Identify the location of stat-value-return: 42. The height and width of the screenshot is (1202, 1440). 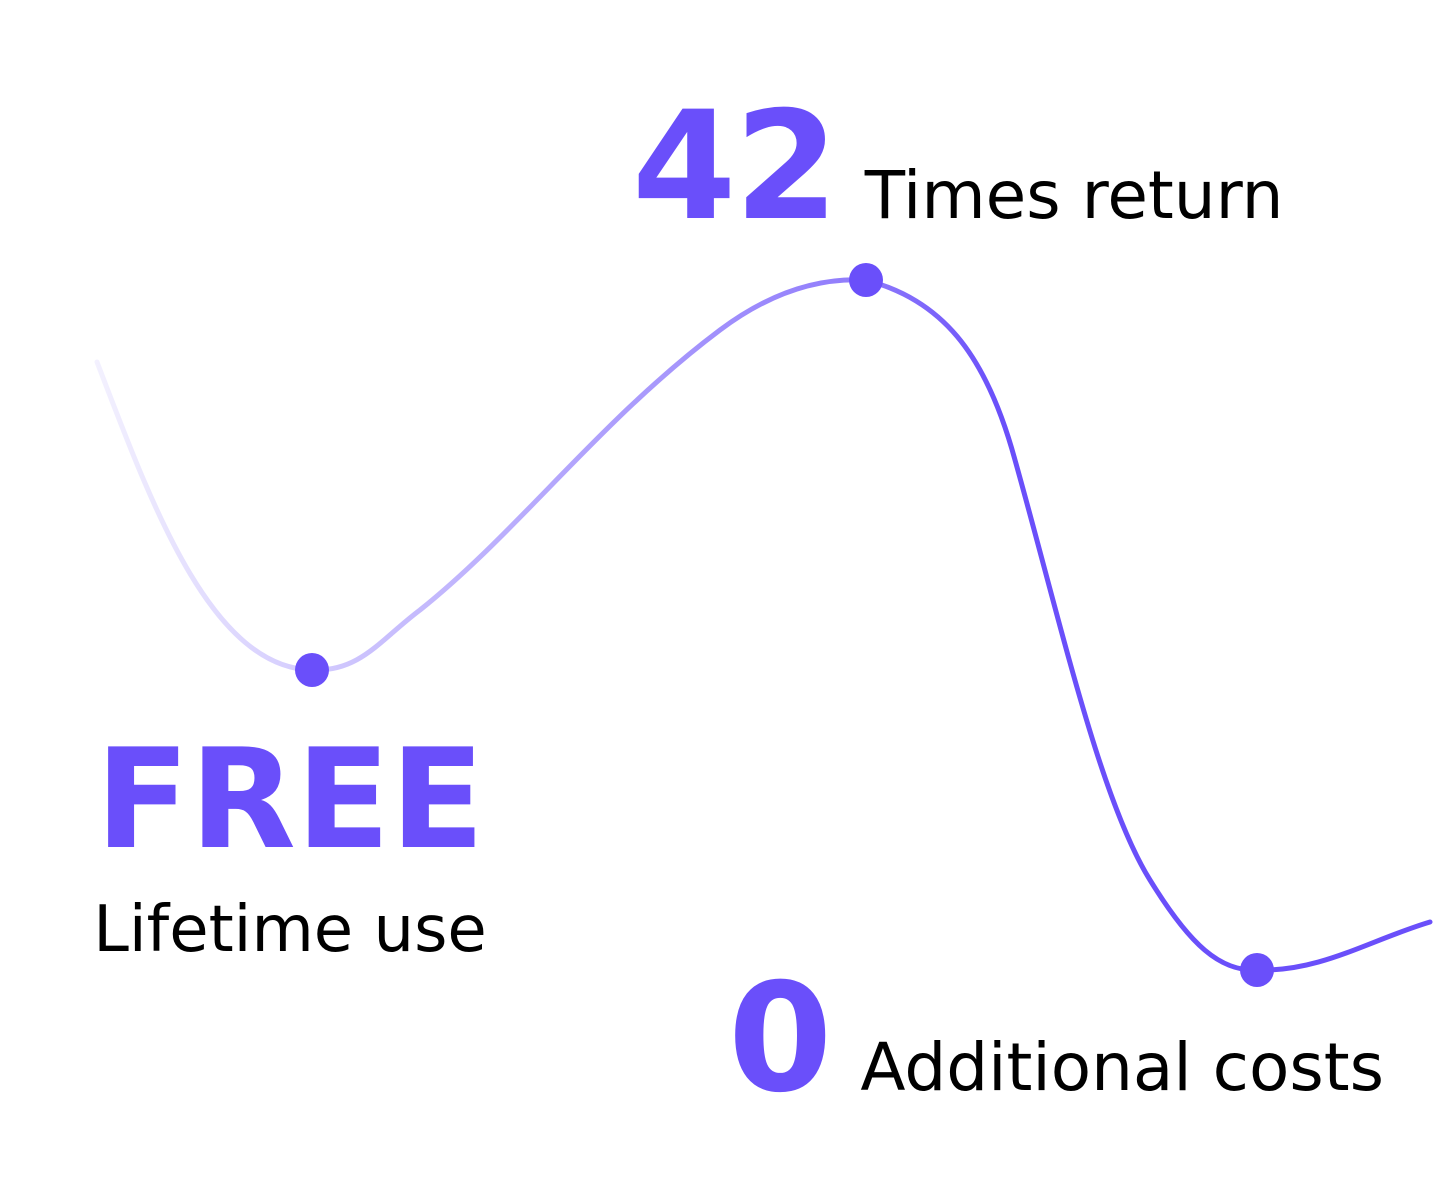
(735, 167).